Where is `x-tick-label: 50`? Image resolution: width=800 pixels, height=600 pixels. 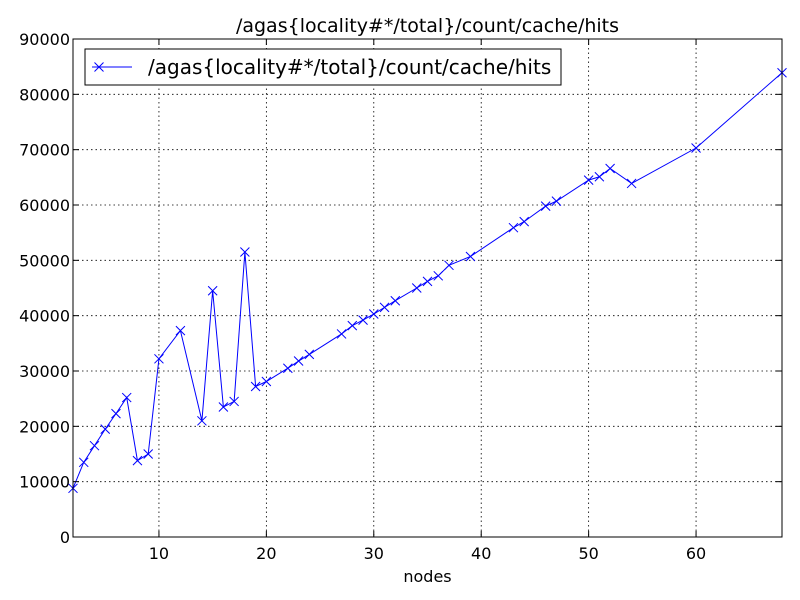 x-tick-label: 50 is located at coordinates (588, 553).